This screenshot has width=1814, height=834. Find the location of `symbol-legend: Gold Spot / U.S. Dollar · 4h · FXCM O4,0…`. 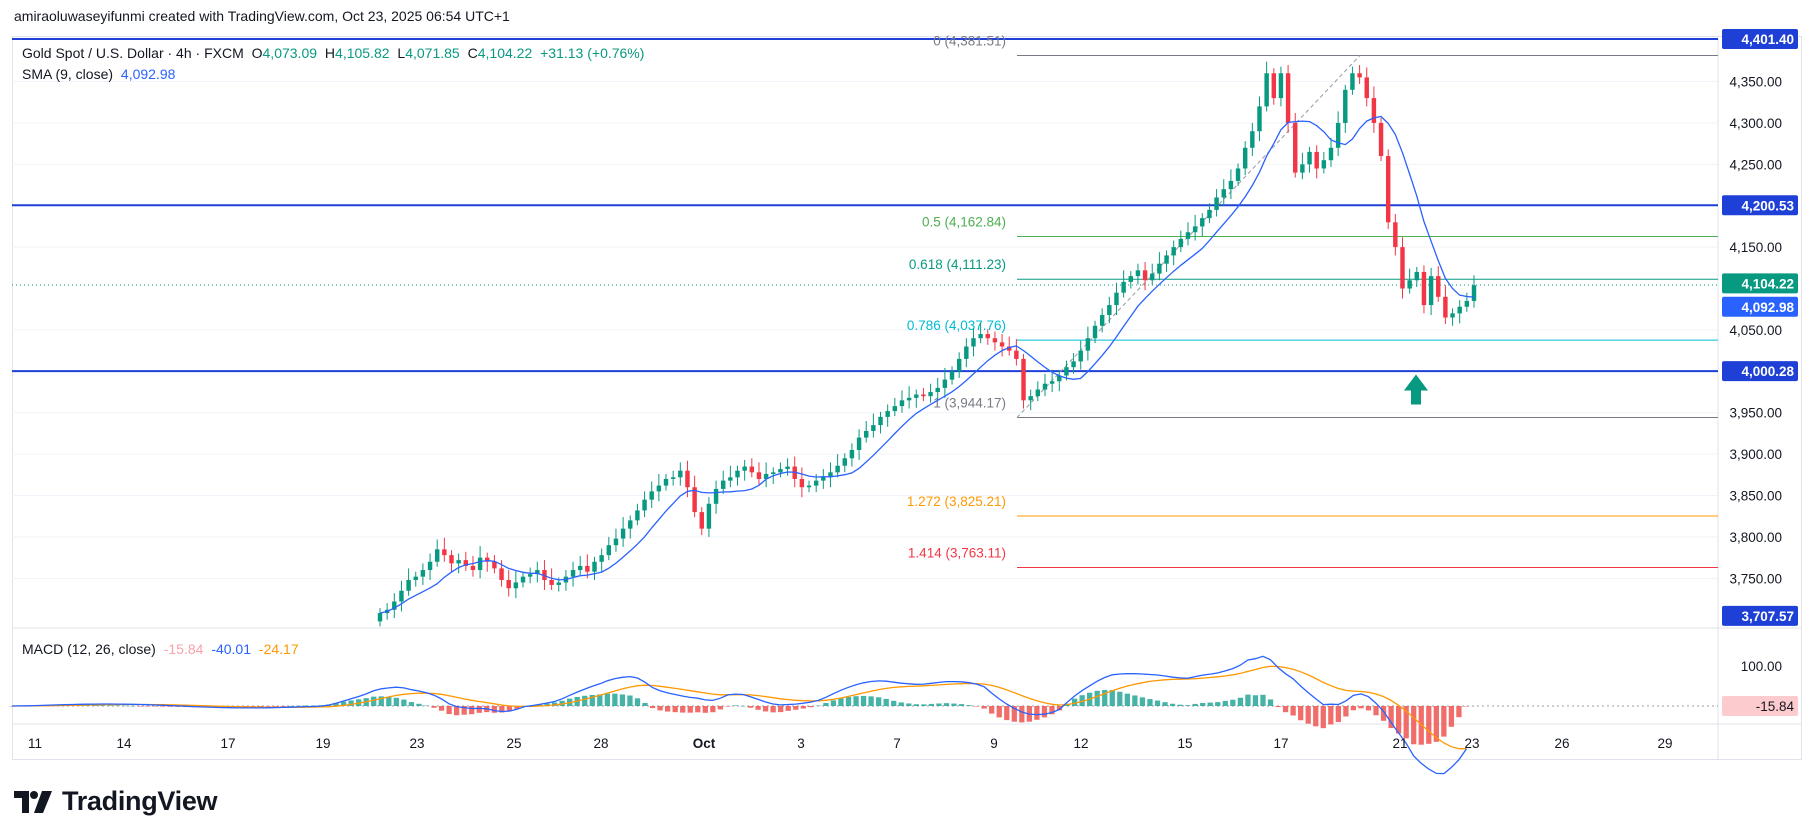

symbol-legend: Gold Spot / U.S. Dollar · 4h · FXCM O4,0… is located at coordinates (335, 53).